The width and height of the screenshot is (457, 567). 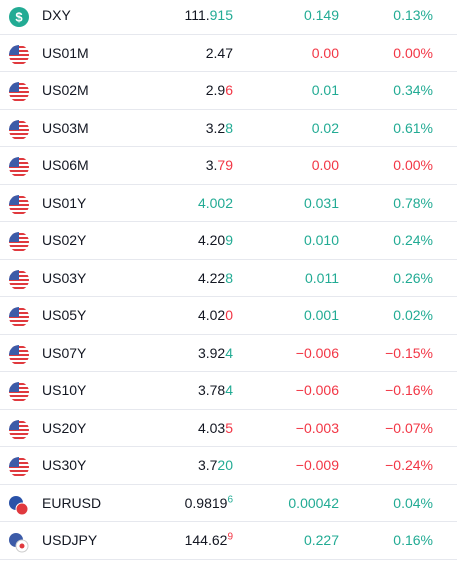 What do you see at coordinates (313, 502) in the screenshot?
I see `change: 0.00042` at bounding box center [313, 502].